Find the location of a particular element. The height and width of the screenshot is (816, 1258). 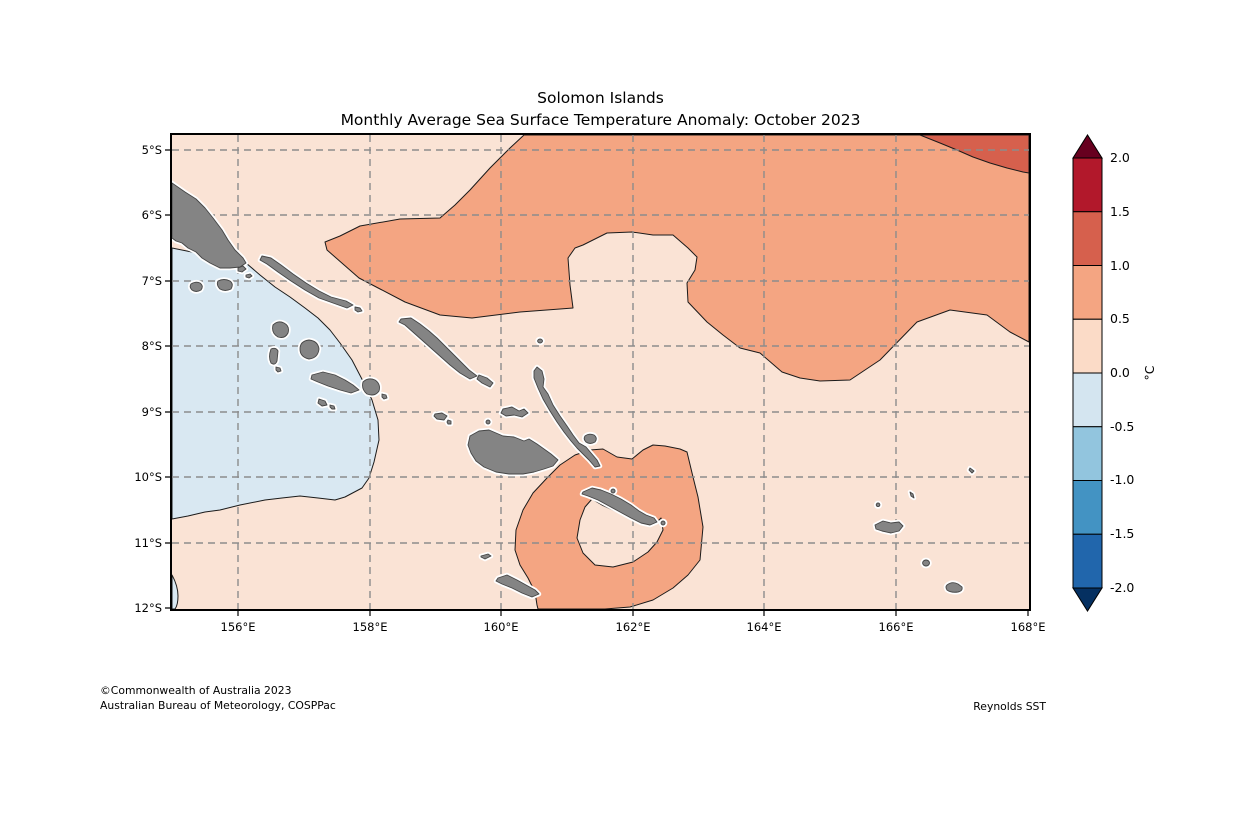

colorbar-unit-label: °C is located at coordinates (1149, 373).